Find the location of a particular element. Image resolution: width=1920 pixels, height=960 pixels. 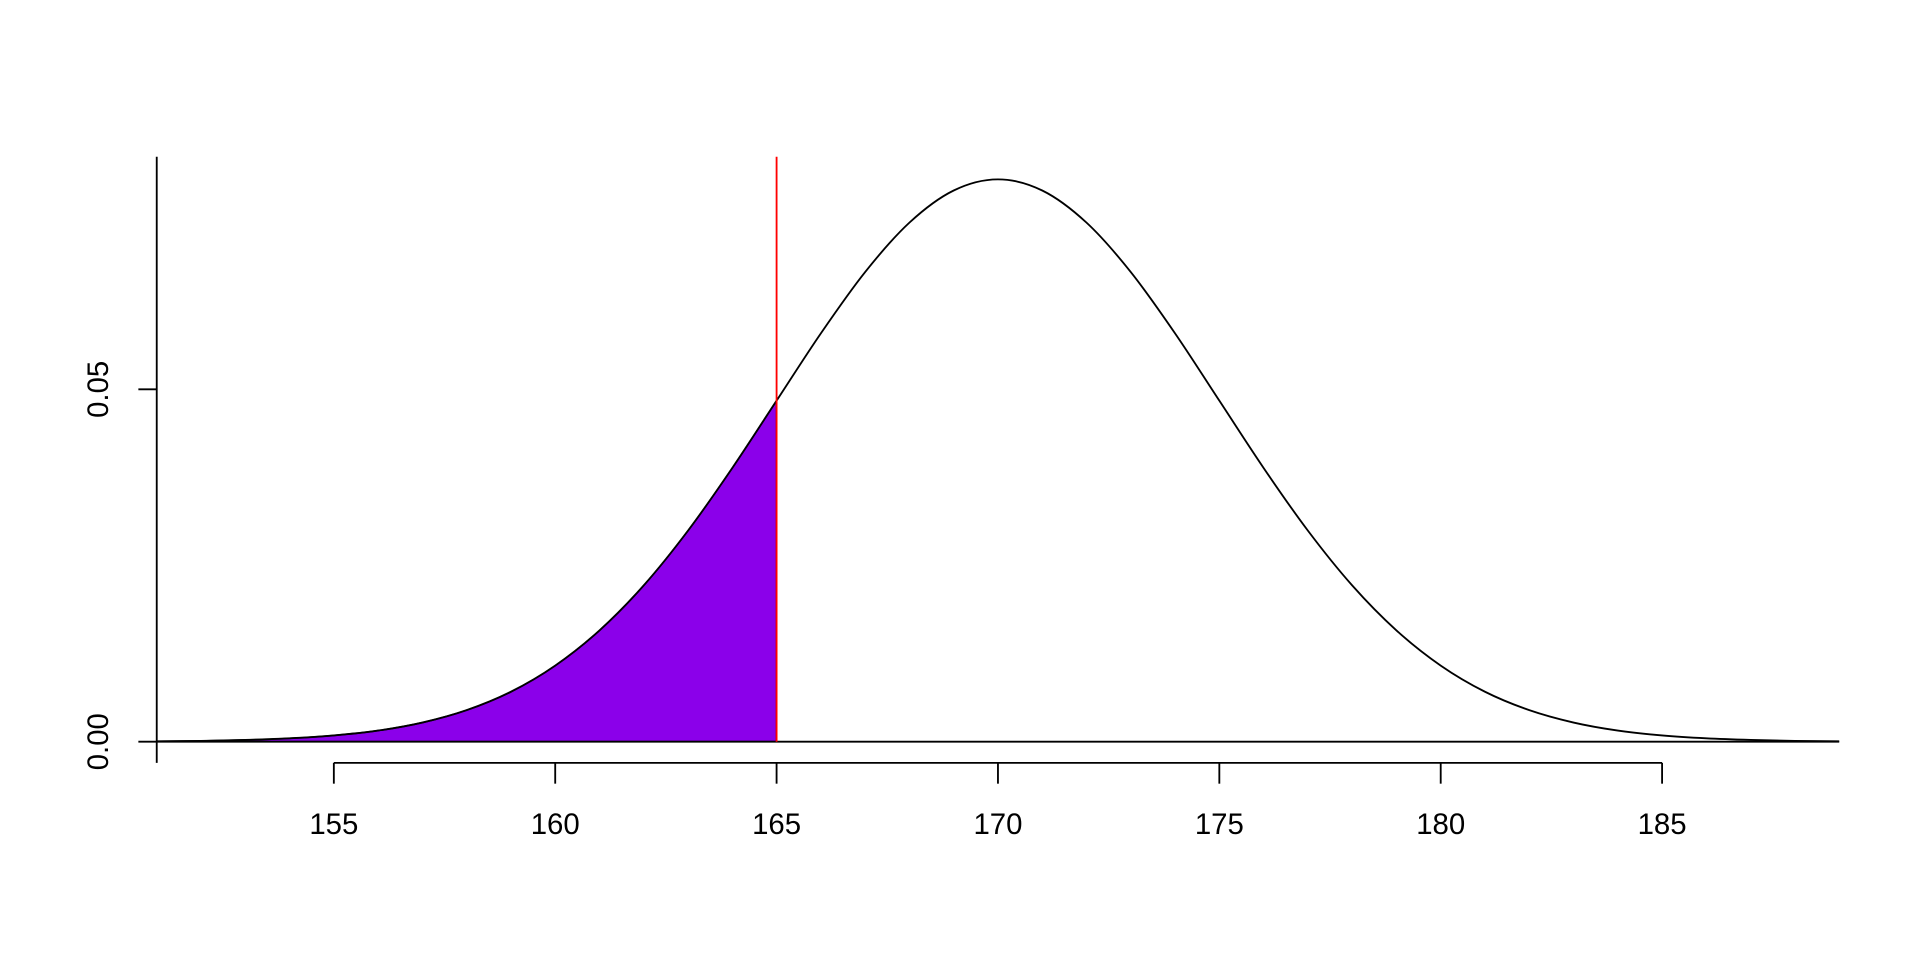

shaded-area is located at coordinates (466, 570).